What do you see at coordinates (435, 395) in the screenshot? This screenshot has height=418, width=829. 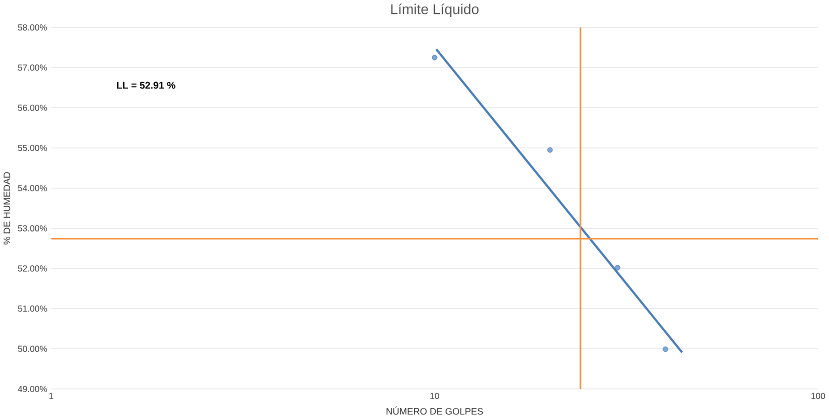 I see `x-tick-label: 10` at bounding box center [435, 395].